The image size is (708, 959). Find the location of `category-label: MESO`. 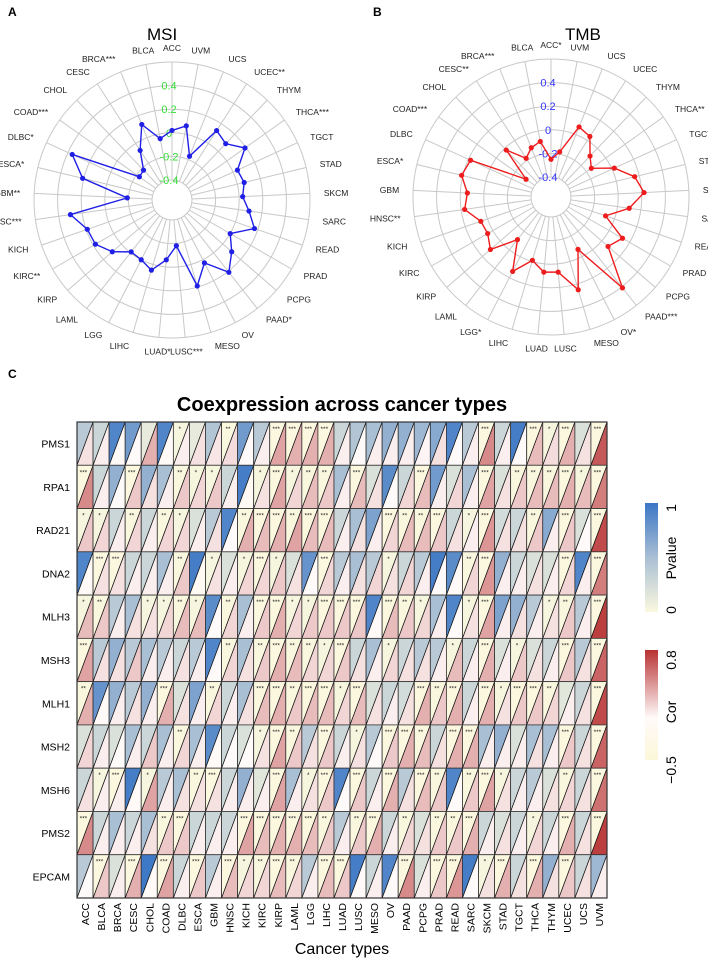

category-label: MESO is located at coordinates (606, 343).